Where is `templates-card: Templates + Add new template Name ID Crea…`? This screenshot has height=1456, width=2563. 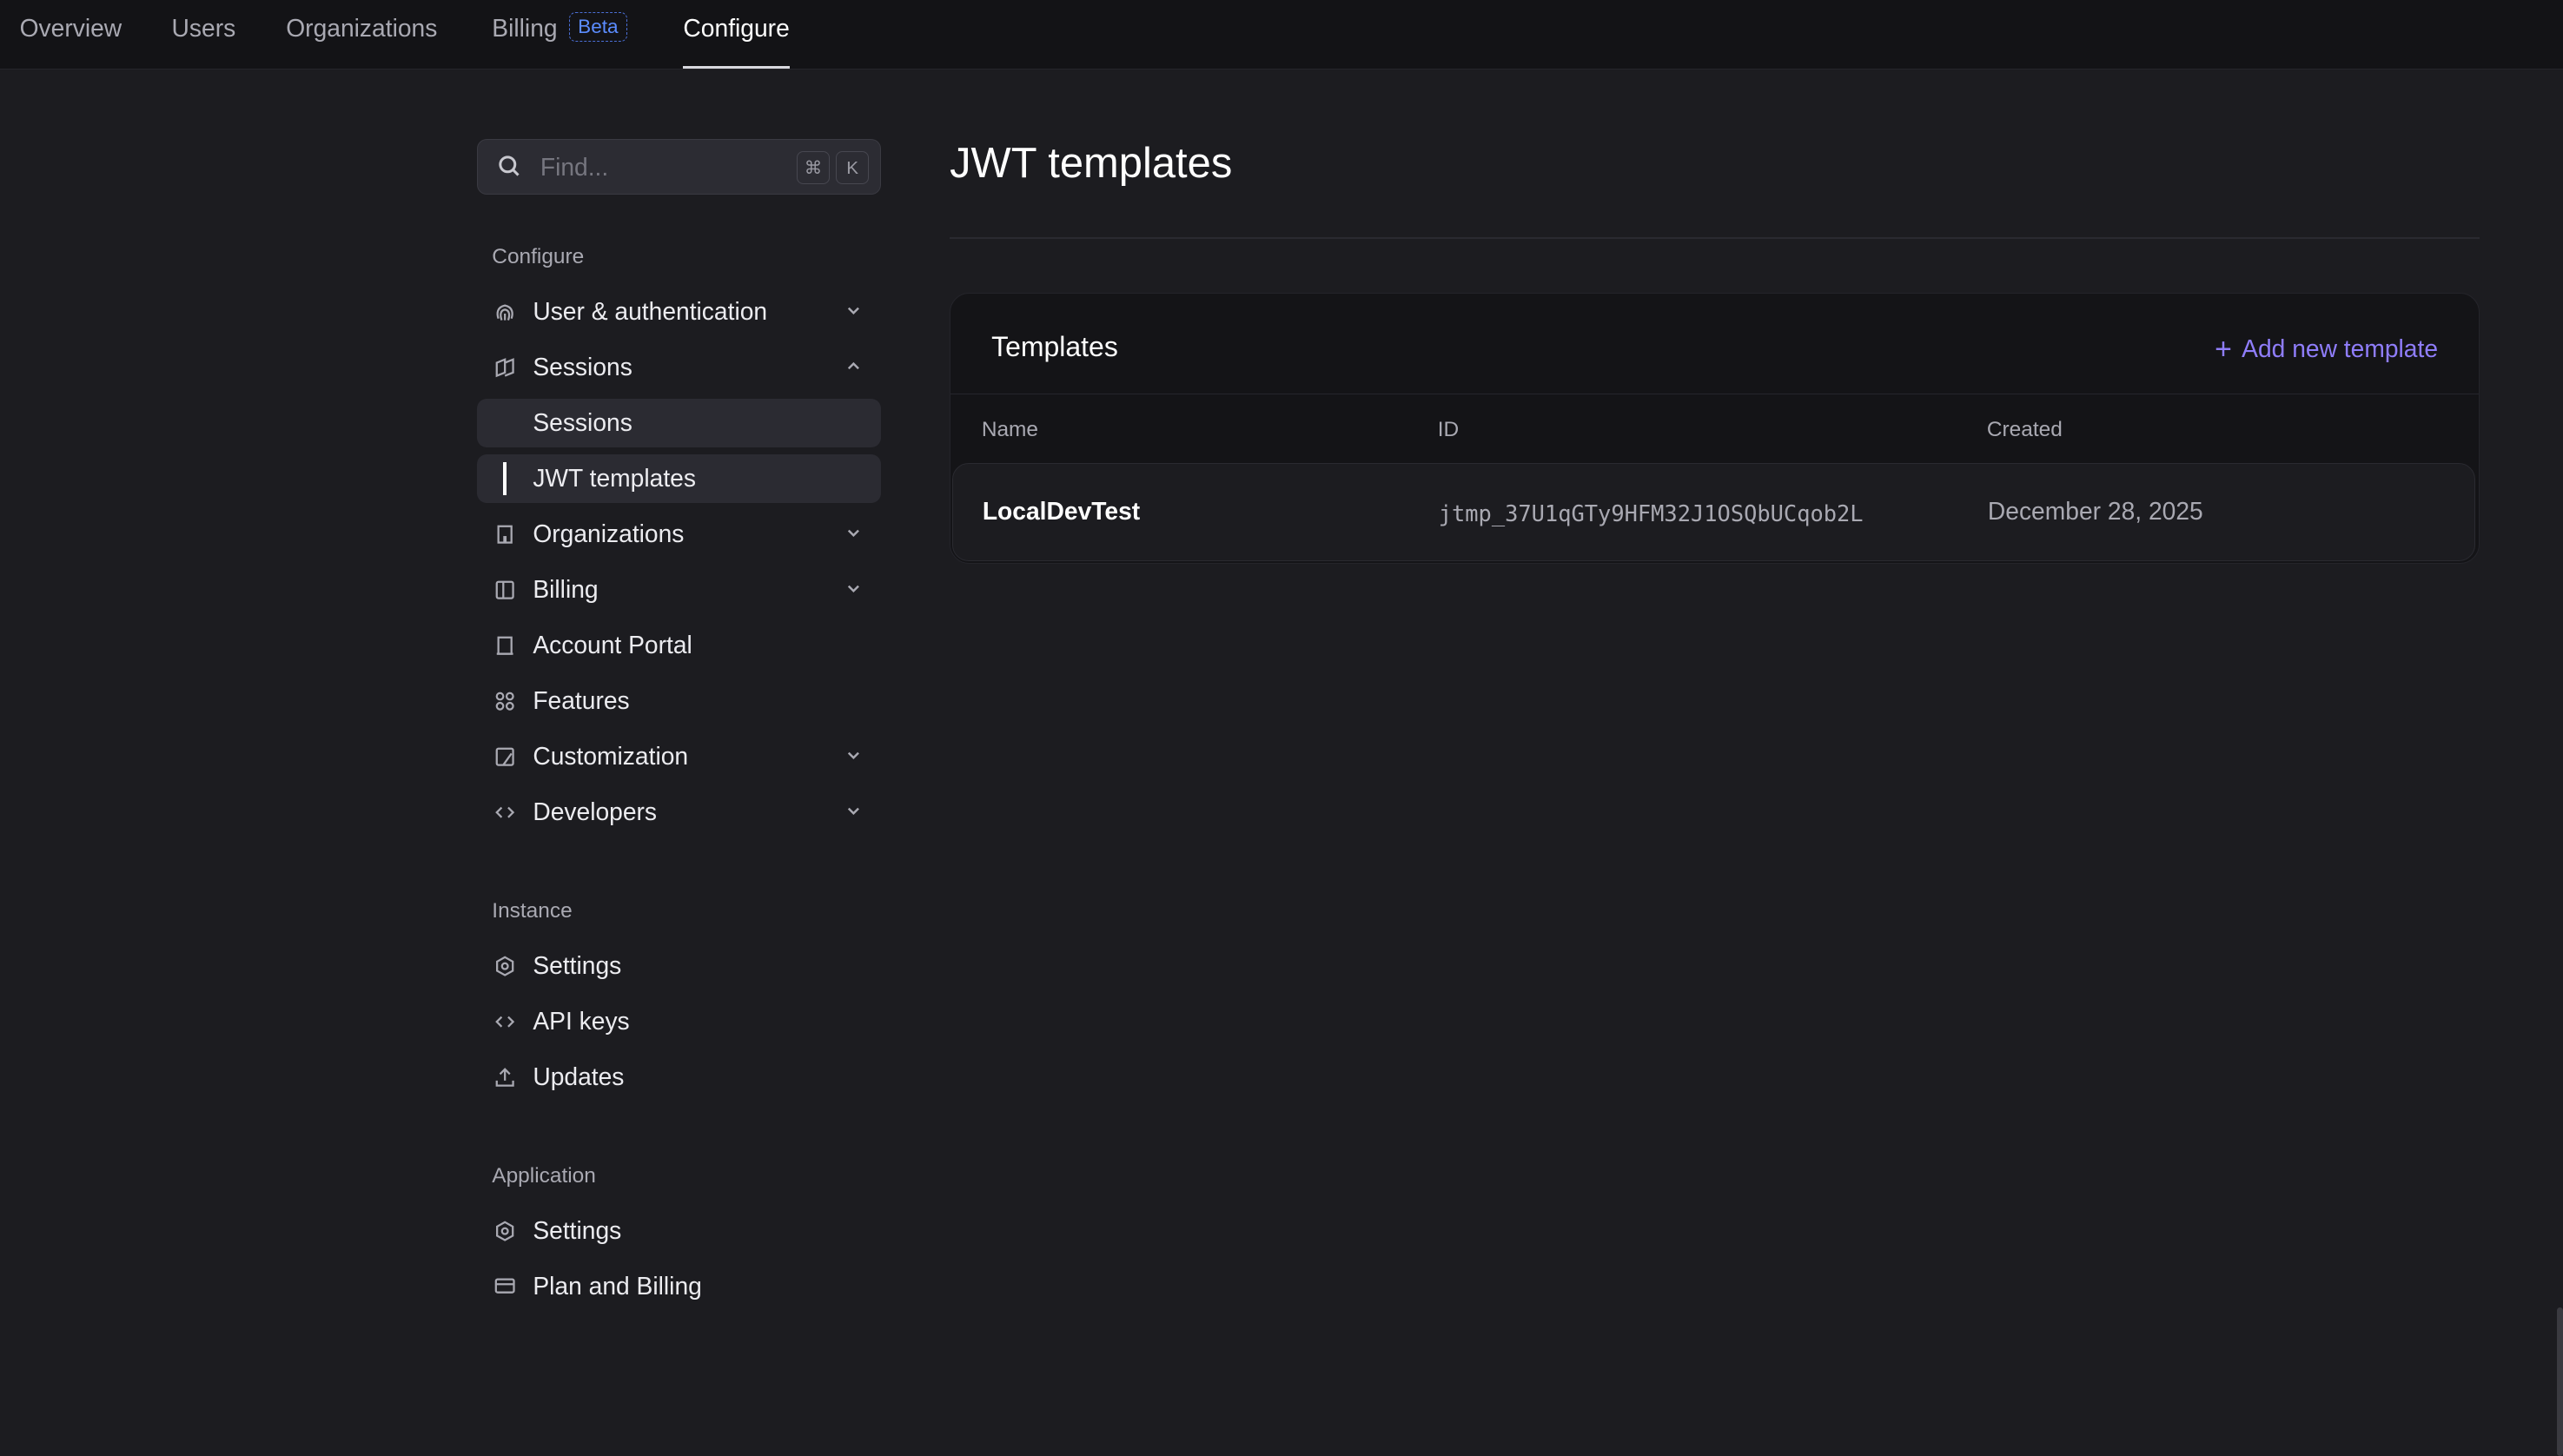 templates-card: Templates + Add new template Name ID Crea… is located at coordinates (1715, 428).